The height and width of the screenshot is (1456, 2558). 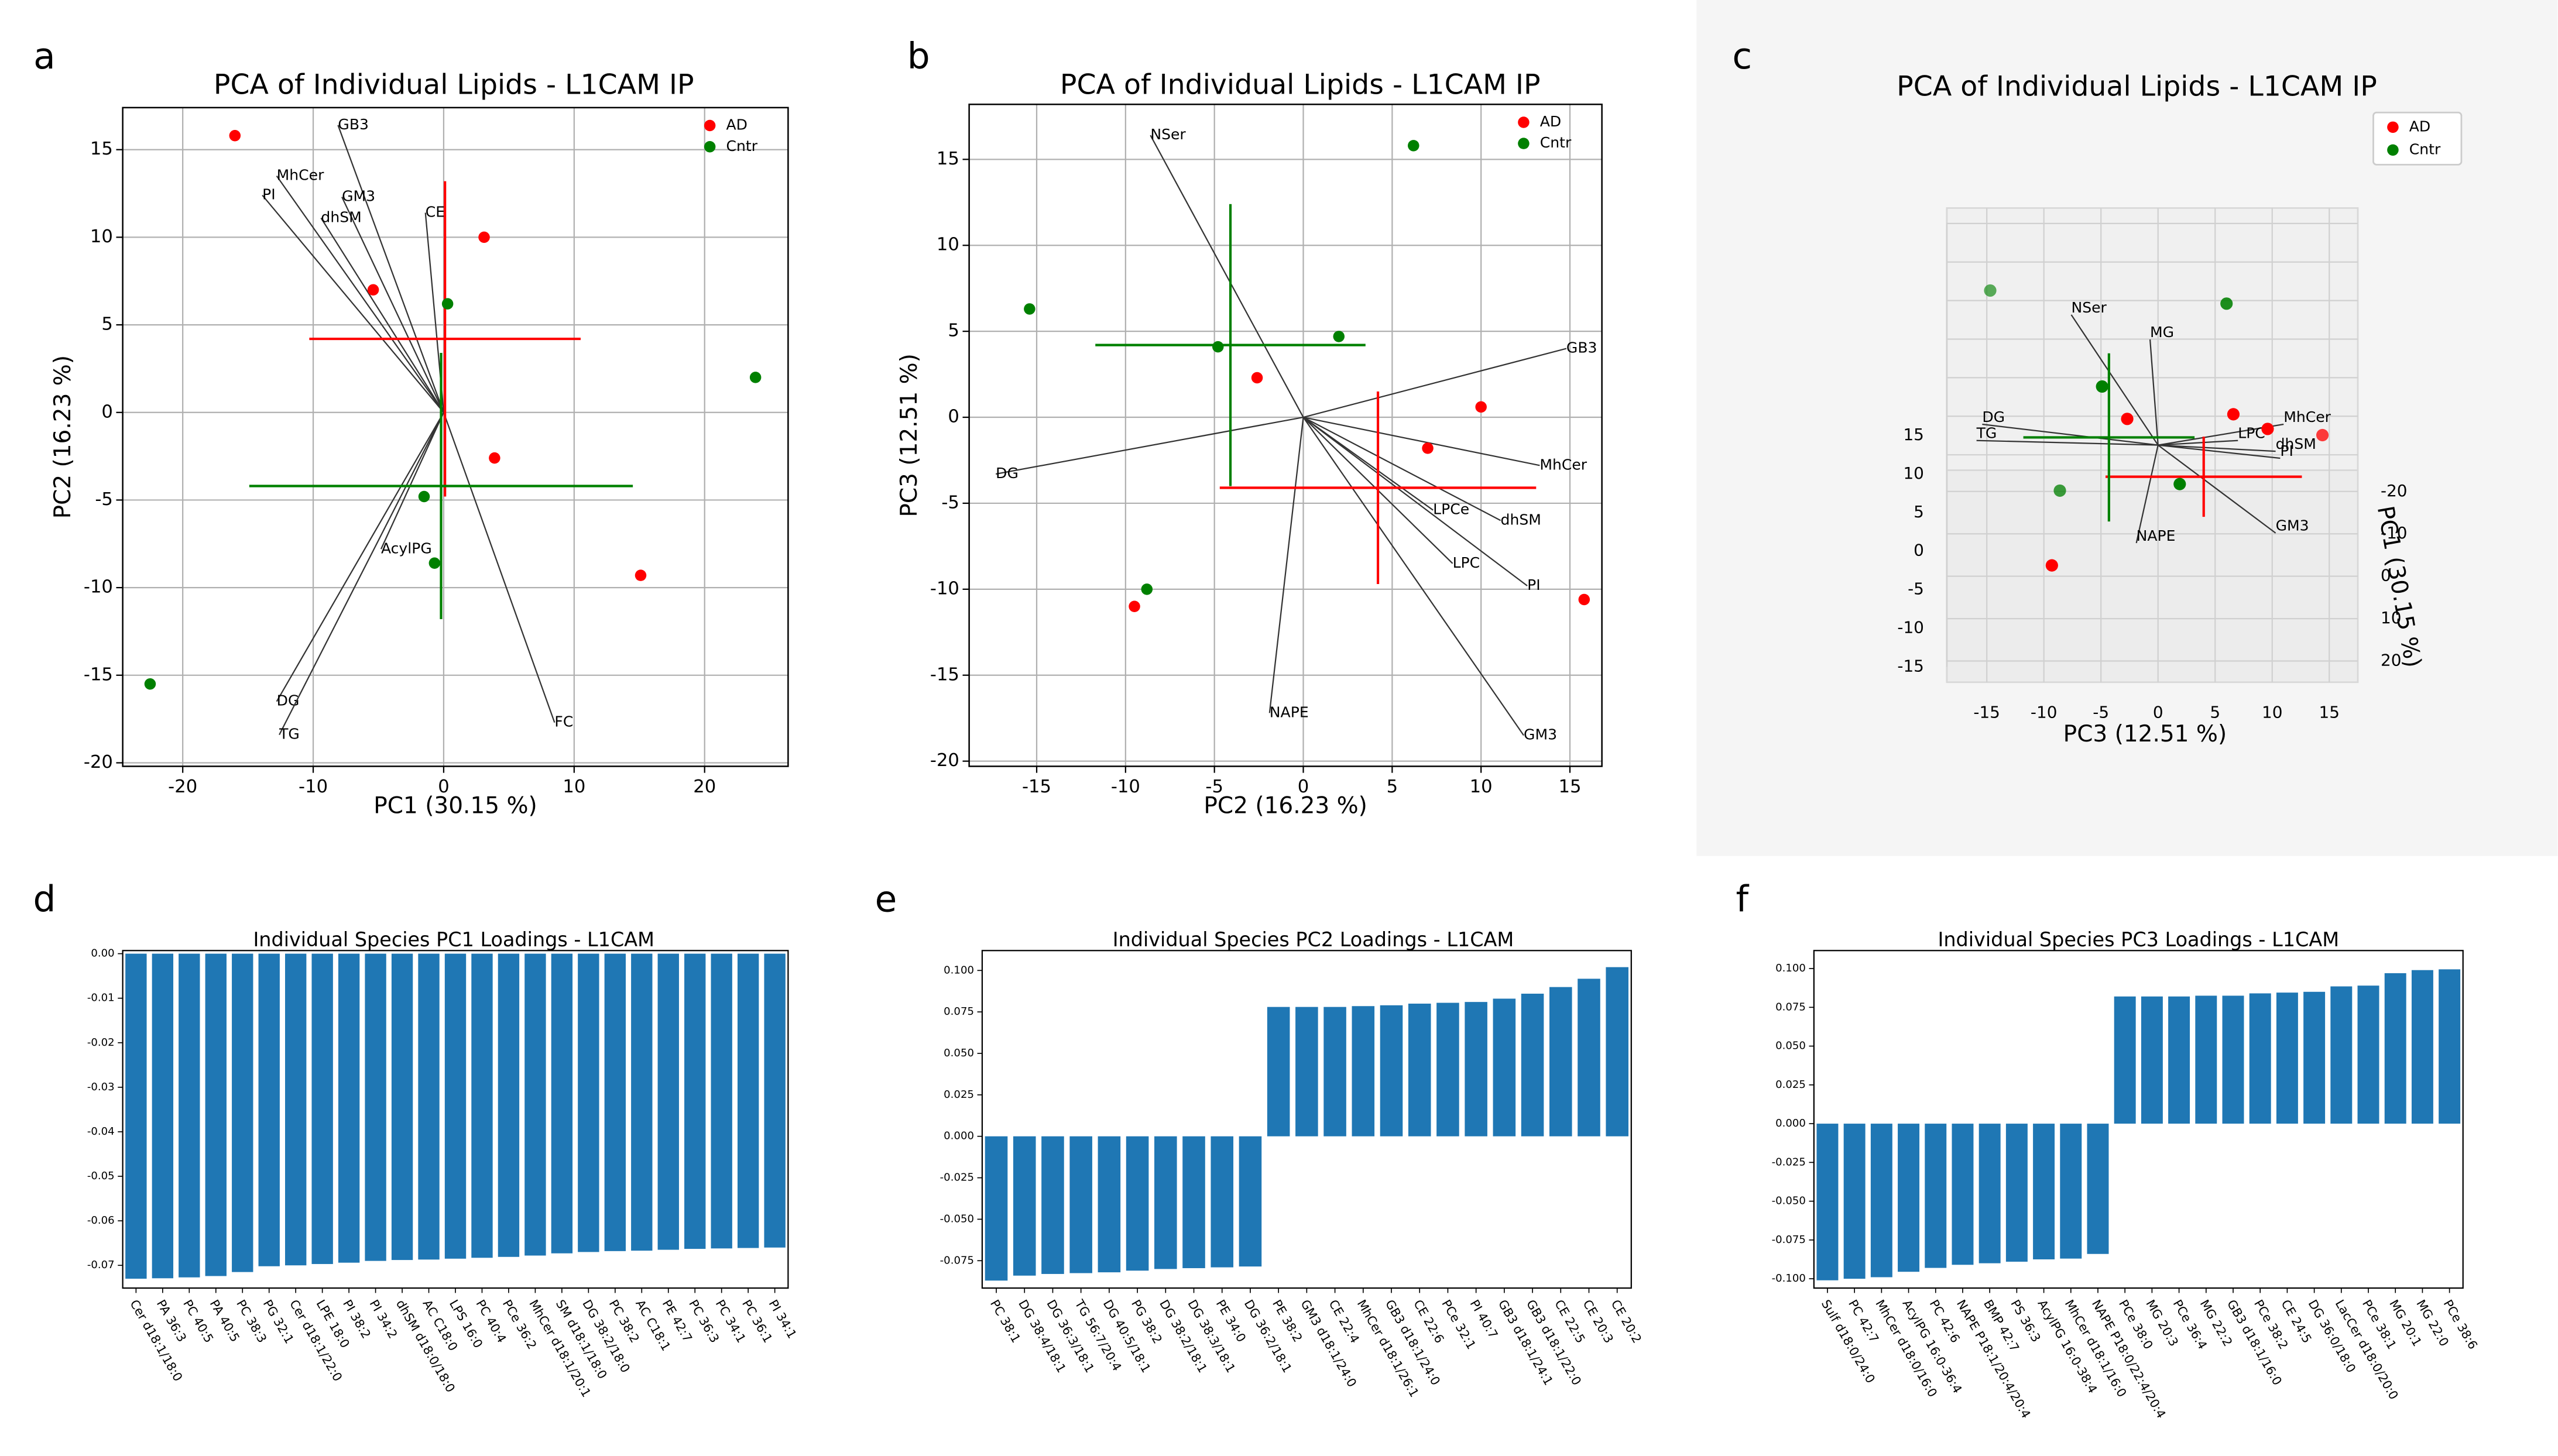 What do you see at coordinates (1300, 85) in the screenshot?
I see `chart-title: PCA of Individual Lipids - L1CAM IP` at bounding box center [1300, 85].